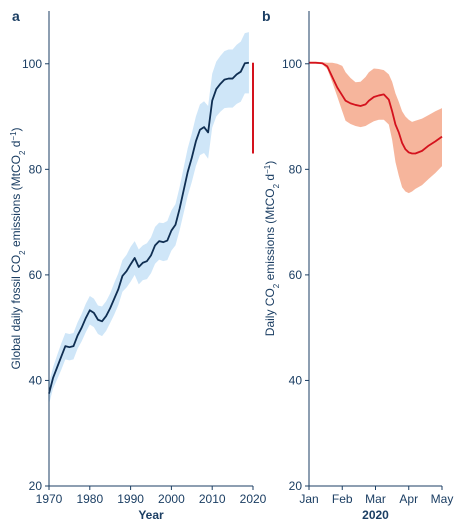 This screenshot has width=454, height=526. What do you see at coordinates (253, 499) in the screenshot?
I see `x-tick-label: 2020` at bounding box center [253, 499].